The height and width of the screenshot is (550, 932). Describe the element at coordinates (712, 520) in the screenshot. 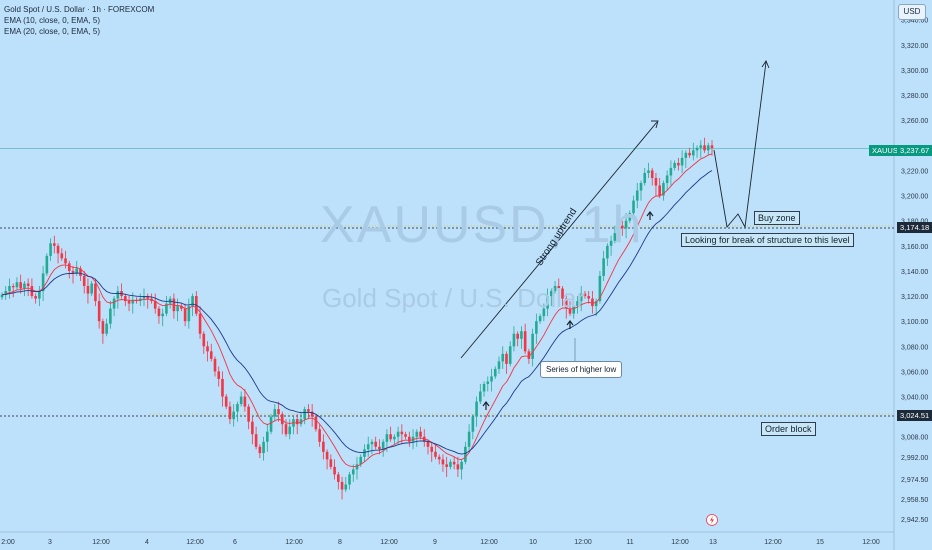

I see `lightning-icon` at that location.